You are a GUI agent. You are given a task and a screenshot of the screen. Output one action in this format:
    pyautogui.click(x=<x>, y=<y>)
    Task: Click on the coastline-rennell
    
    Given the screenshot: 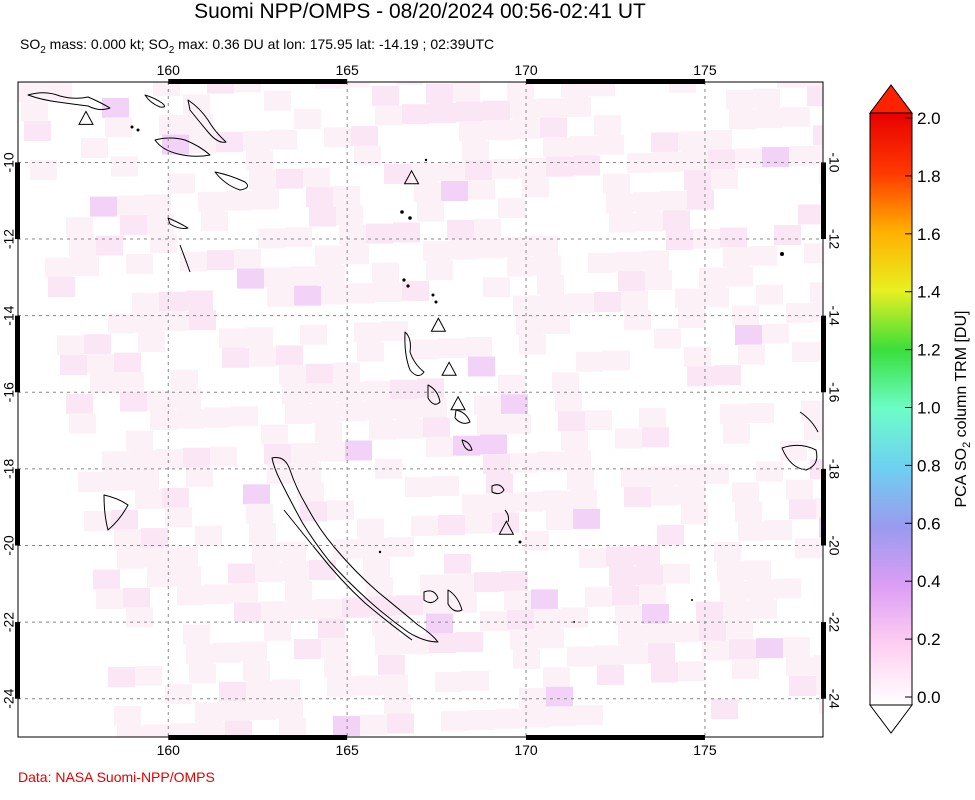 What is the action you would take?
    pyautogui.click(x=178, y=223)
    